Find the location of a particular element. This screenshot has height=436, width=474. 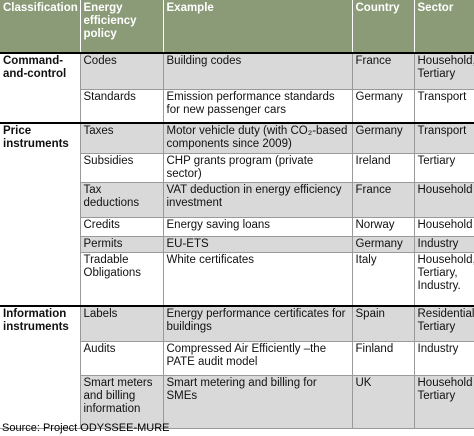

example-cell: EU-ETS is located at coordinates (258, 244).